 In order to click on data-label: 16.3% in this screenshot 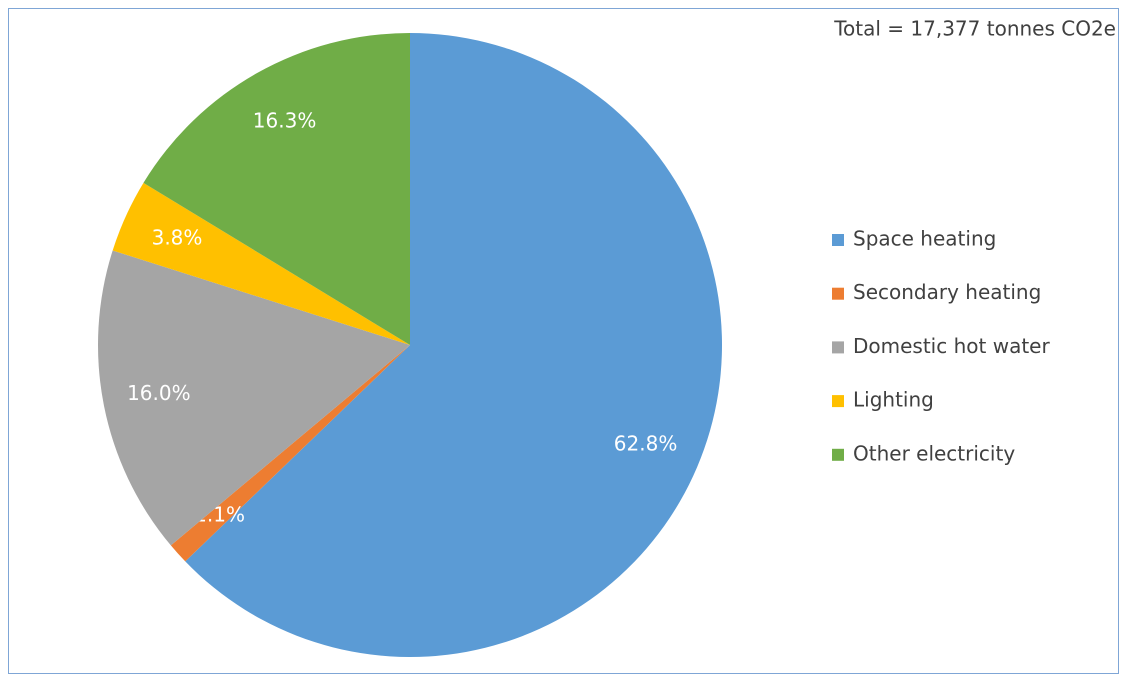, I will do `click(285, 120)`.